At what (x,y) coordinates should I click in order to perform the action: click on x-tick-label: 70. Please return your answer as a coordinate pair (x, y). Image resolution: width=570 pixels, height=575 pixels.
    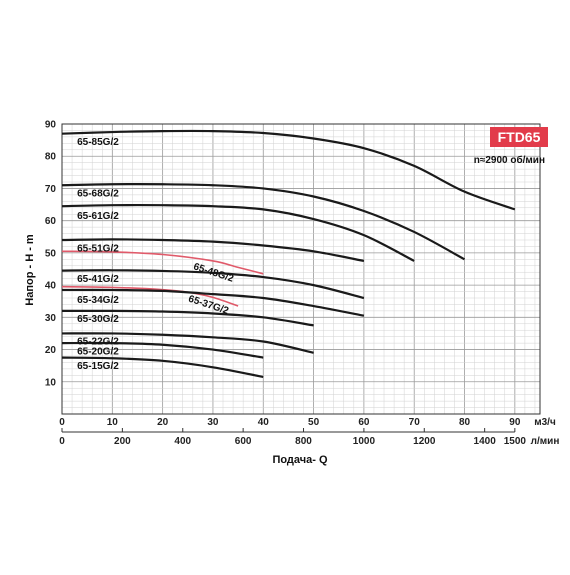
    Looking at the image, I should click on (415, 422).